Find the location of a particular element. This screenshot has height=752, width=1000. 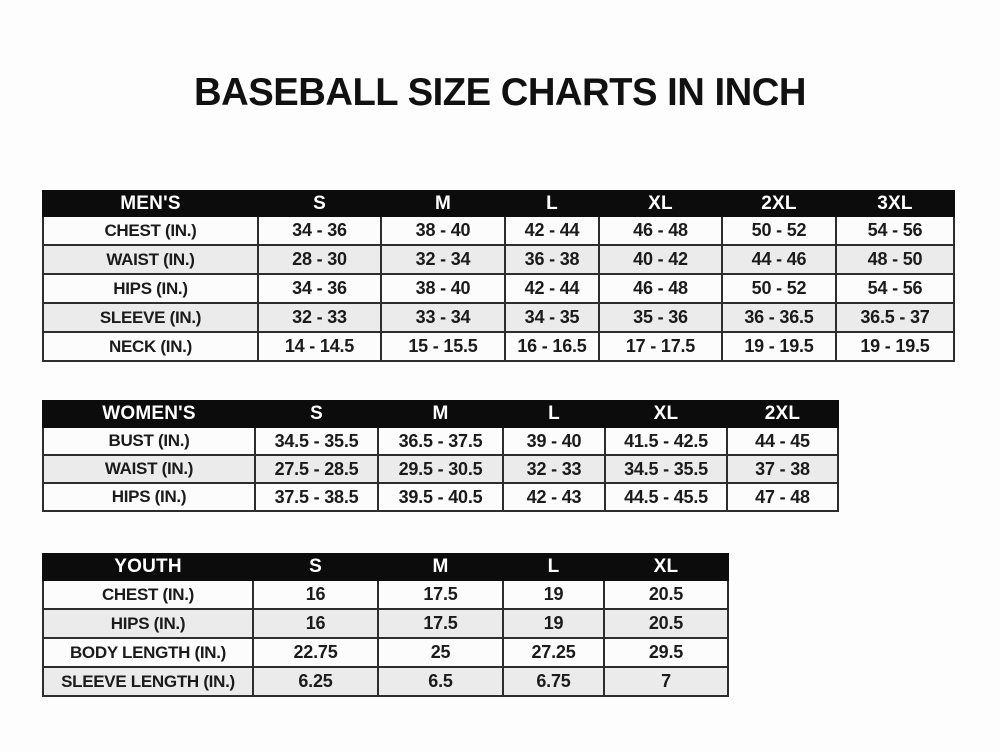

size-value: 27.5 - 28.5 is located at coordinates (316, 469).